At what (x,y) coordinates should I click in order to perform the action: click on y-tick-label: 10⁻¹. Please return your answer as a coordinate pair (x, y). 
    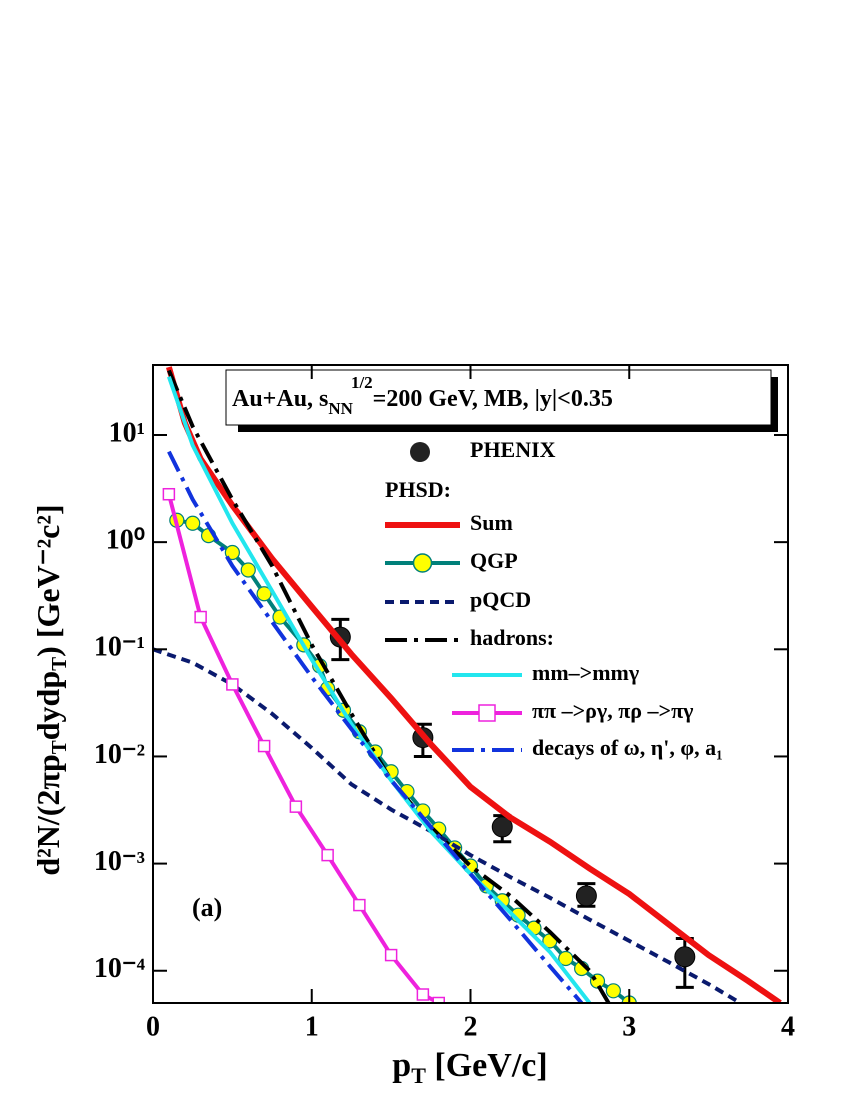
    Looking at the image, I should click on (119, 647).